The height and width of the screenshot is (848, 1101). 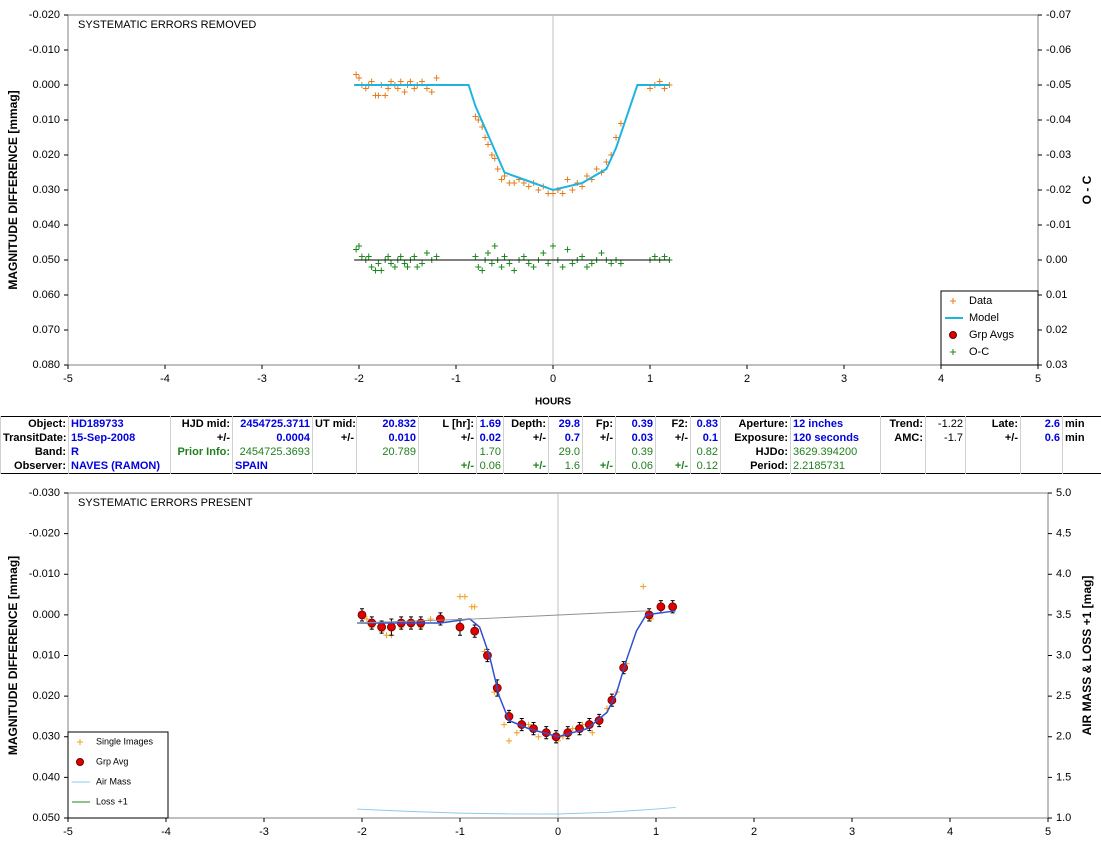 What do you see at coordinates (68, 832) in the screenshot?
I see `x-tick-label: -5` at bounding box center [68, 832].